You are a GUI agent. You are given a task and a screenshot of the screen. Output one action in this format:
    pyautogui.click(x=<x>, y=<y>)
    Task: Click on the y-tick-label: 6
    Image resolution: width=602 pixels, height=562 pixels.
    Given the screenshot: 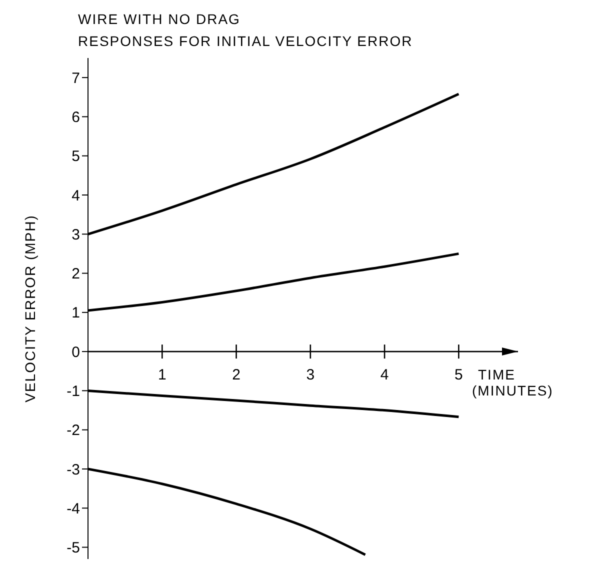 What is the action you would take?
    pyautogui.click(x=76, y=117)
    